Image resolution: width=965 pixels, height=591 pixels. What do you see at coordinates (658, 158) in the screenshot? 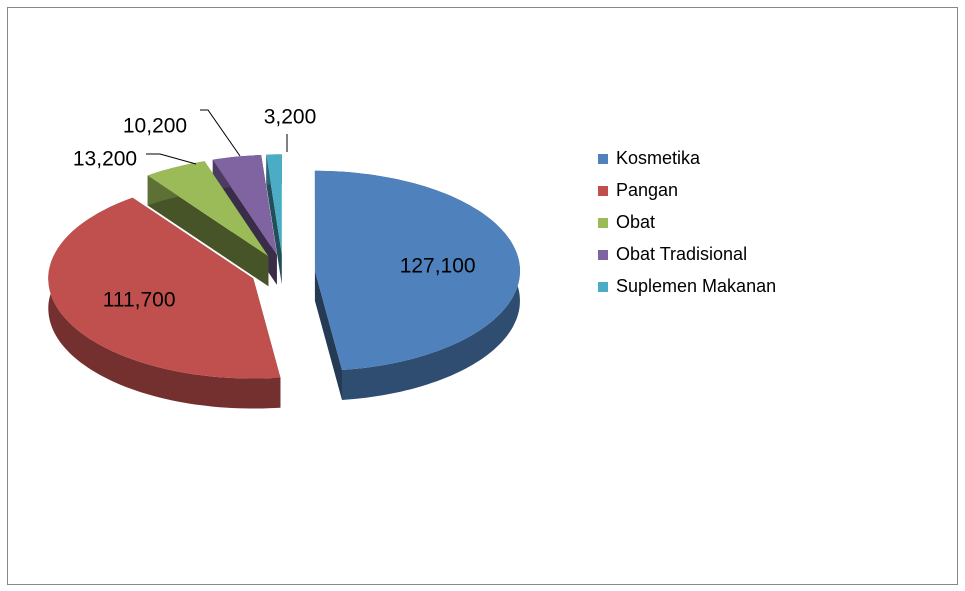
I see `legend-label: Kosmetika` at bounding box center [658, 158].